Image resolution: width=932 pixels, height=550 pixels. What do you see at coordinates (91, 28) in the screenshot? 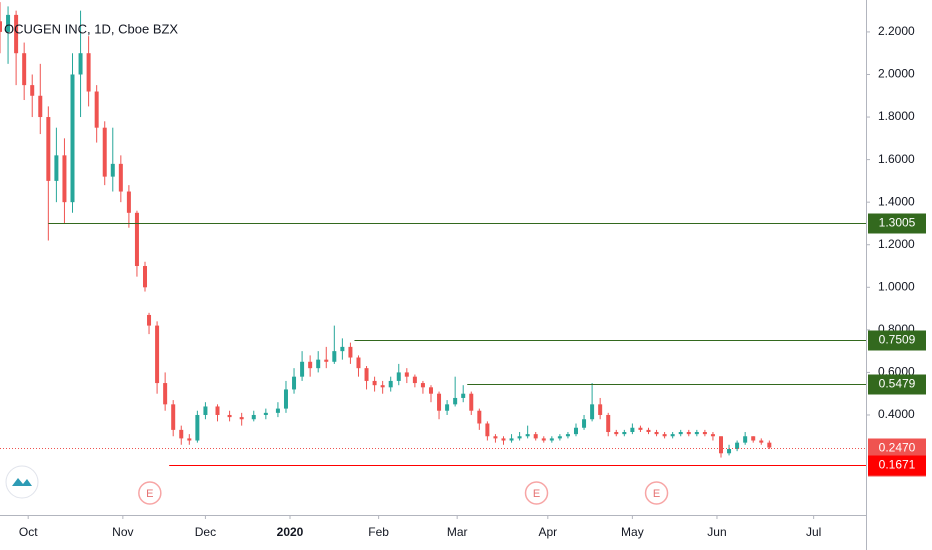
I see `chart-title: OCUGEN INC, 1D, Cboe BZX` at bounding box center [91, 28].